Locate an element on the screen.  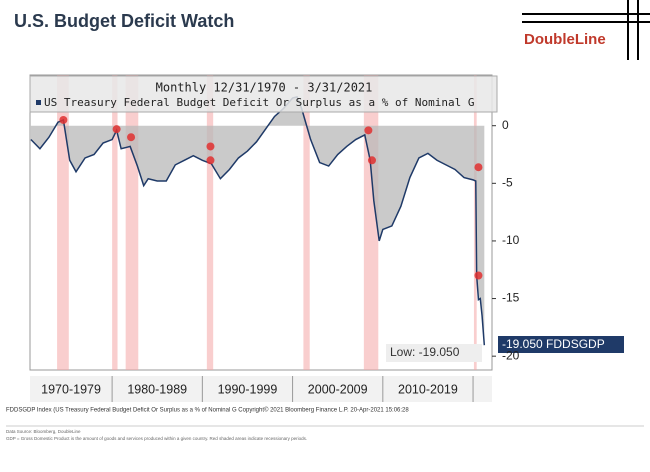
chart-title: U.S. Budget Deficit Watch is located at coordinates (124, 21).